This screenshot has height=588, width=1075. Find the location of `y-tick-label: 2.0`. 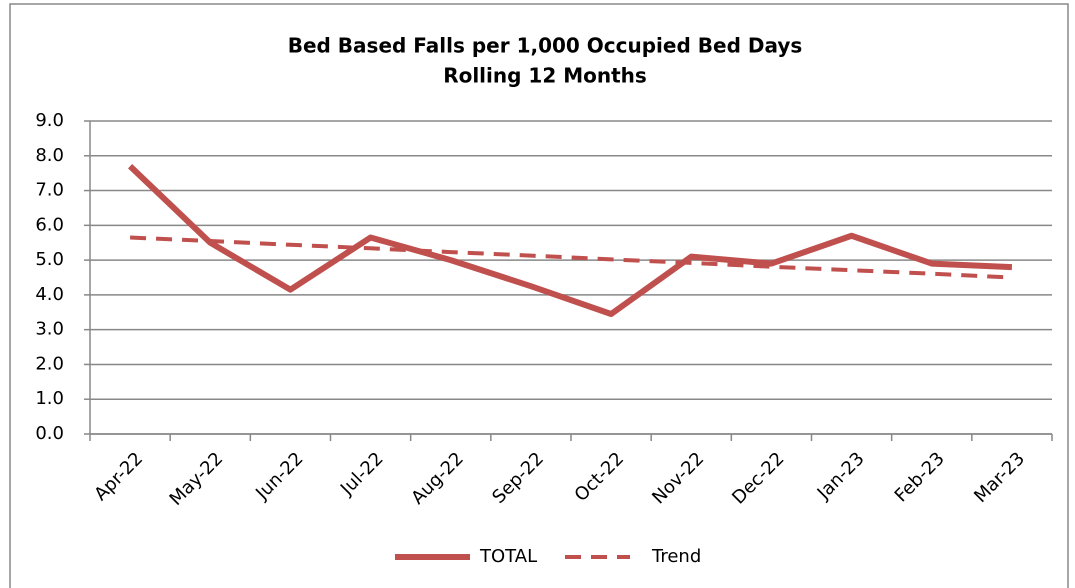

y-tick-label: 2.0 is located at coordinates (49, 363).